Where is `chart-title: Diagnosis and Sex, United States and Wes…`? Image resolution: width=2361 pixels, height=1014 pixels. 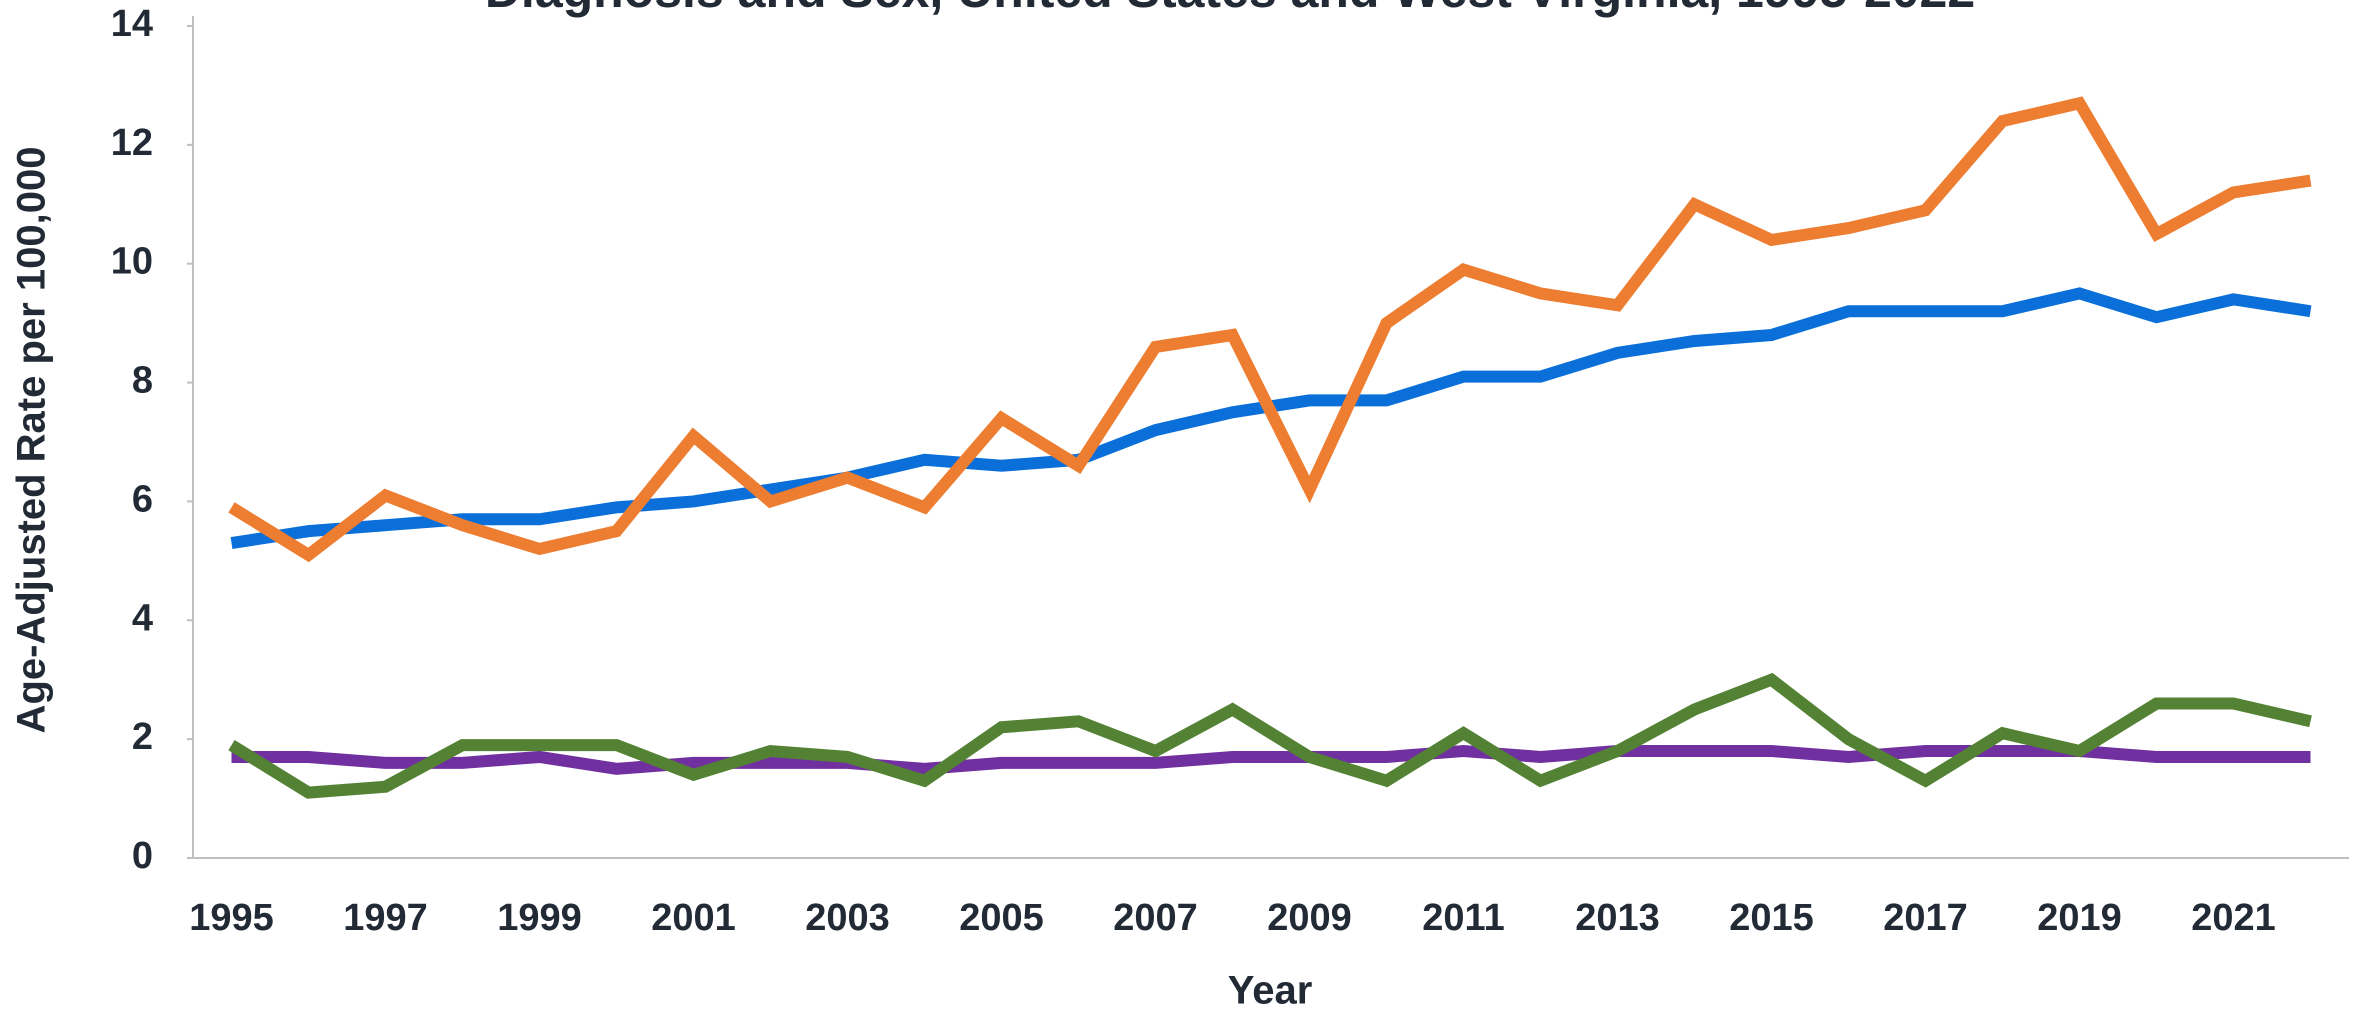 chart-title: Diagnosis and Sex, United States and Wes… is located at coordinates (1230, 9).